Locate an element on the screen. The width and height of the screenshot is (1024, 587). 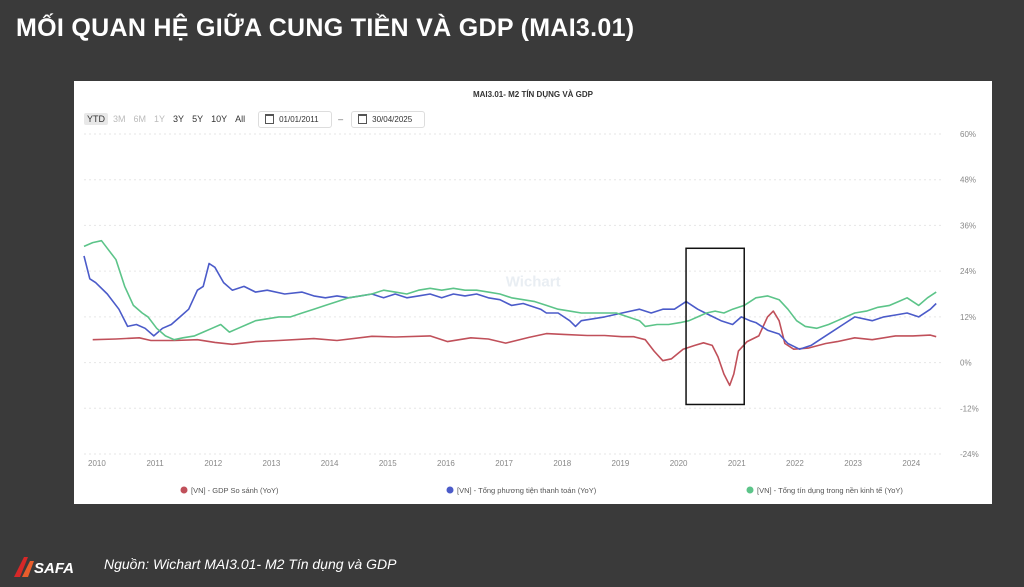
range-button-5y: 5Y is located at coordinates (198, 119).